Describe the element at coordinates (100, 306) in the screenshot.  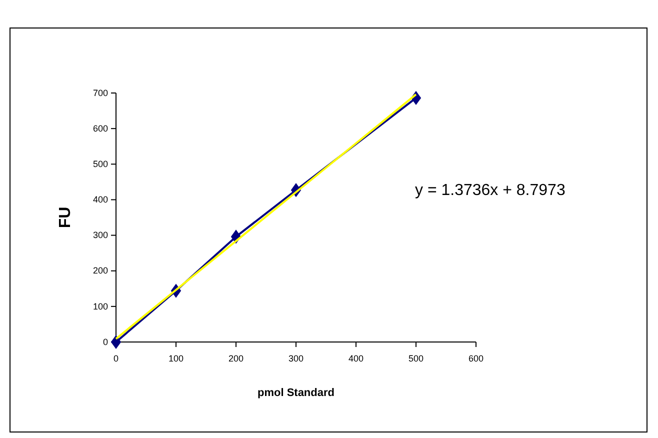
I see `y-tick-label: 100` at that location.